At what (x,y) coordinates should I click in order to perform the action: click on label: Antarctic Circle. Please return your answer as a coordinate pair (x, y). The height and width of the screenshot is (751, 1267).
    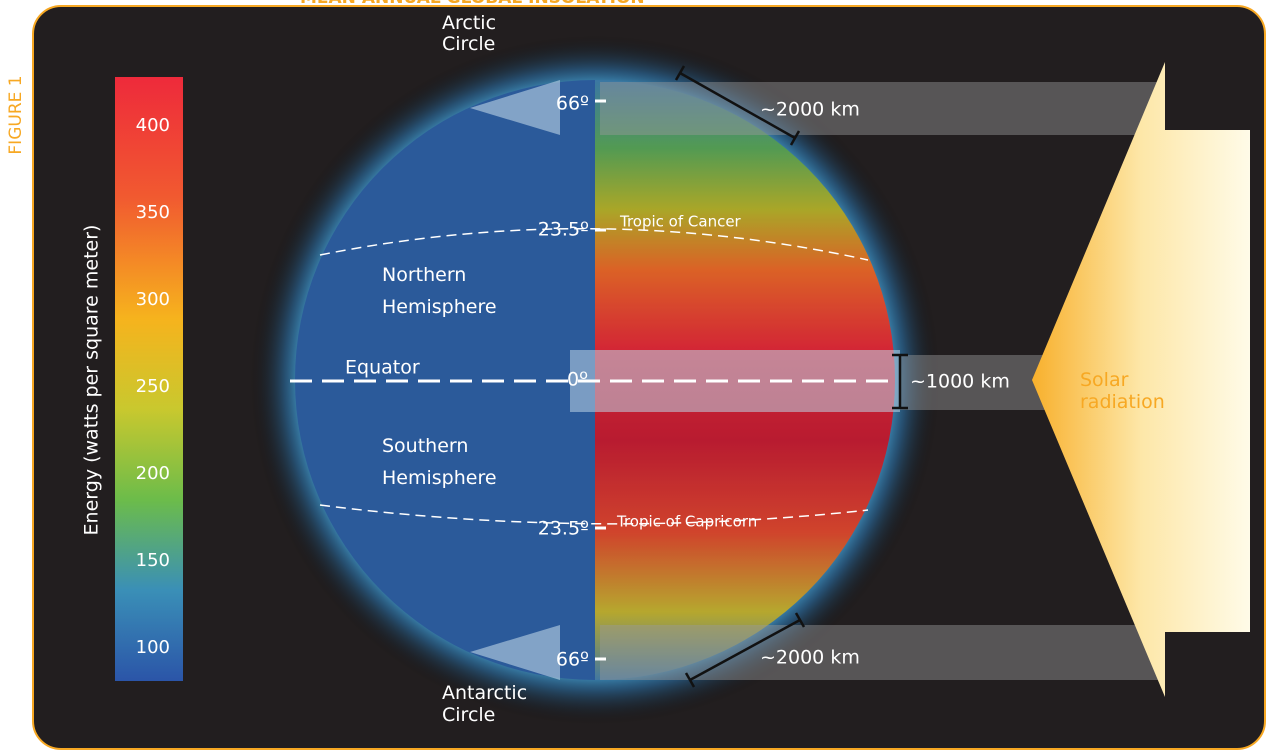
    Looking at the image, I should click on (484, 704).